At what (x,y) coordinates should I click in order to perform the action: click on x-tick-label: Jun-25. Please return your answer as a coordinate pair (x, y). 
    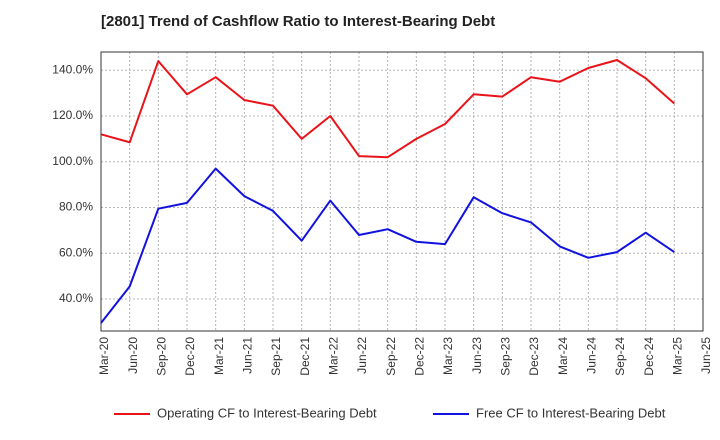
    Looking at the image, I should click on (706, 355).